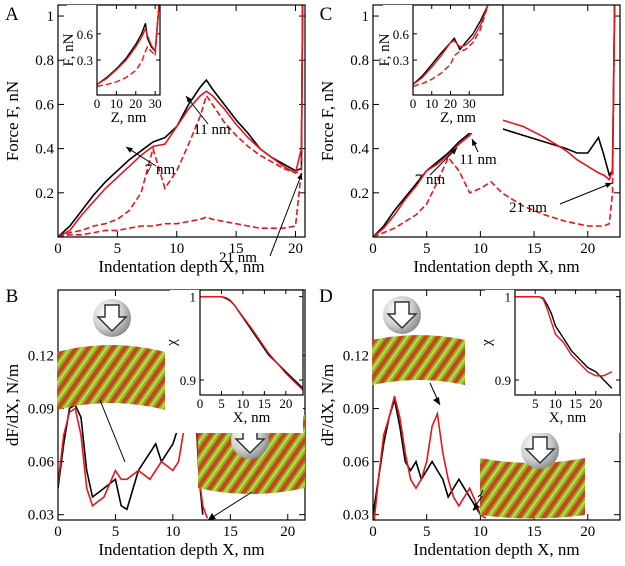 This screenshot has height=566, width=625. I want to click on inset-chart: 0 5 10 15 20 0.9 1 X, nm χ, so click(234, 361).